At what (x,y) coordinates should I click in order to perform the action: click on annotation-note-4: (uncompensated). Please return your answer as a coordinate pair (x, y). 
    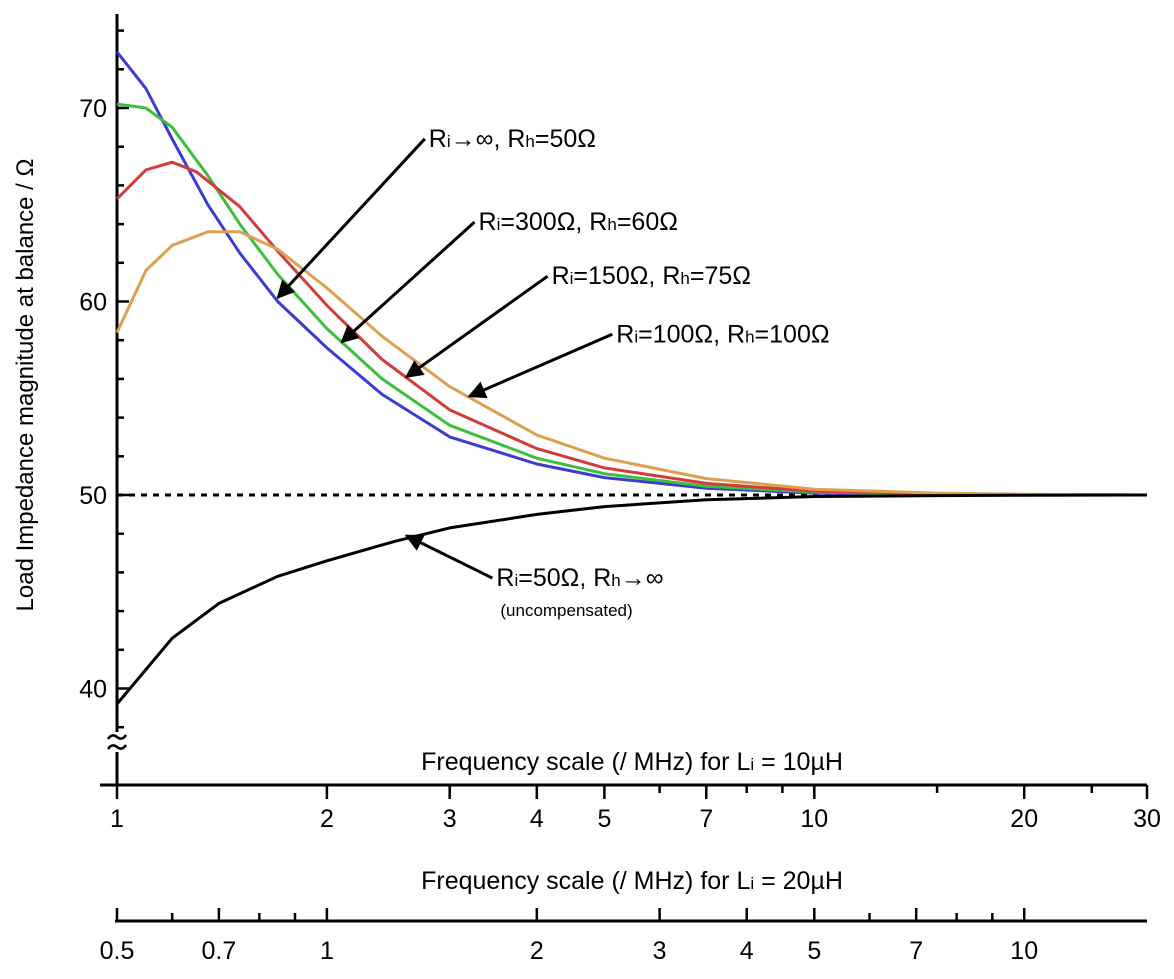
    Looking at the image, I should click on (566, 610).